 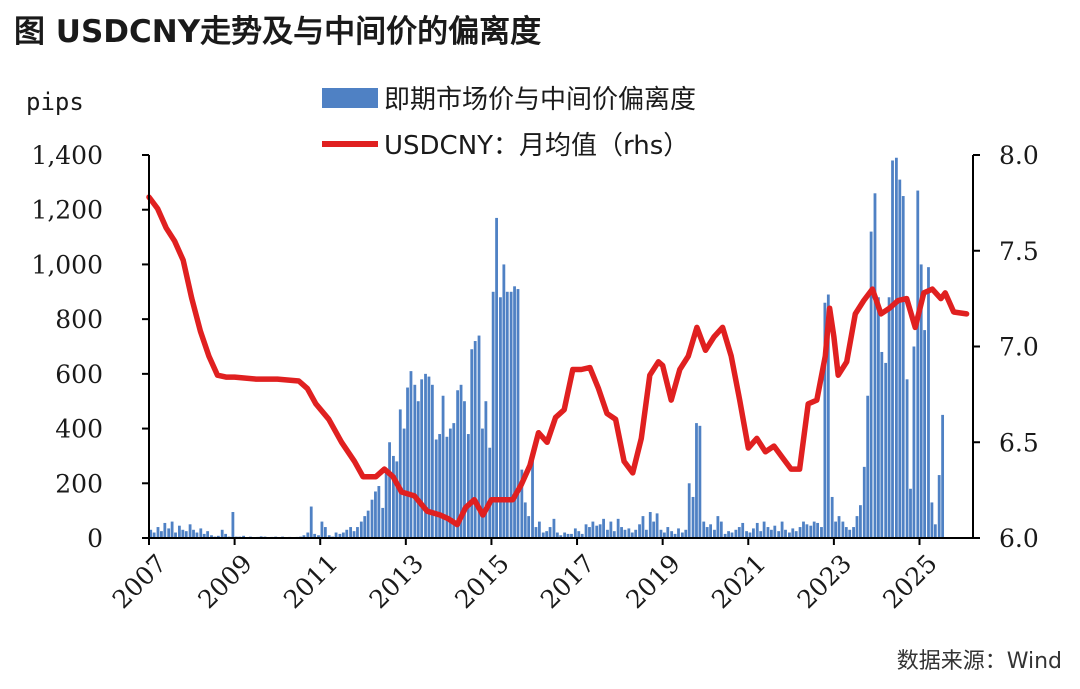 What do you see at coordinates (79, 429) in the screenshot?
I see `y-left-tick-label: 400` at bounding box center [79, 429].